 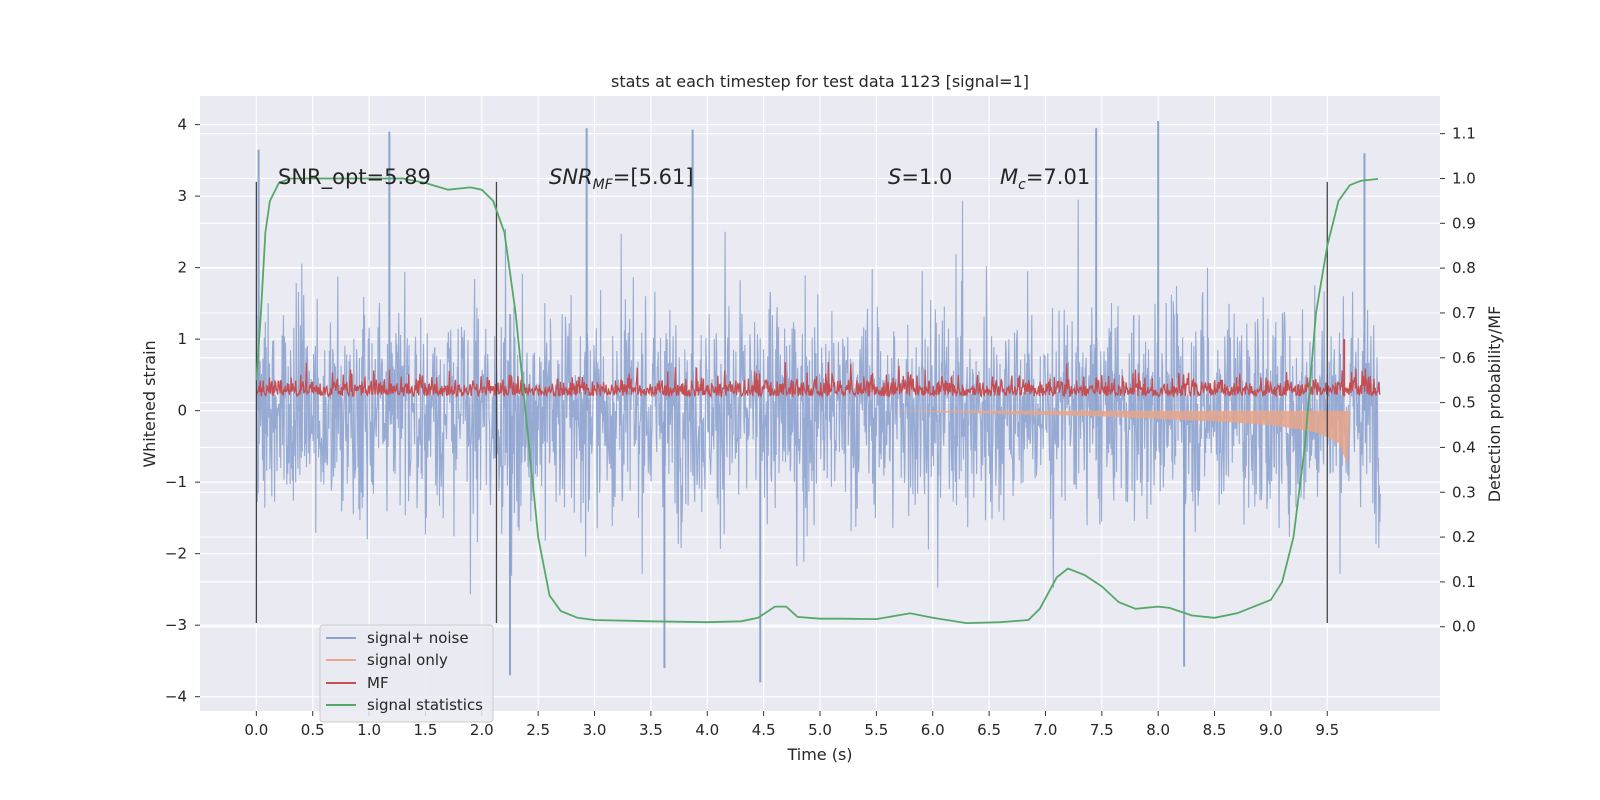 I want to click on y-right-tick-label: 0.7, so click(x=1464, y=313).